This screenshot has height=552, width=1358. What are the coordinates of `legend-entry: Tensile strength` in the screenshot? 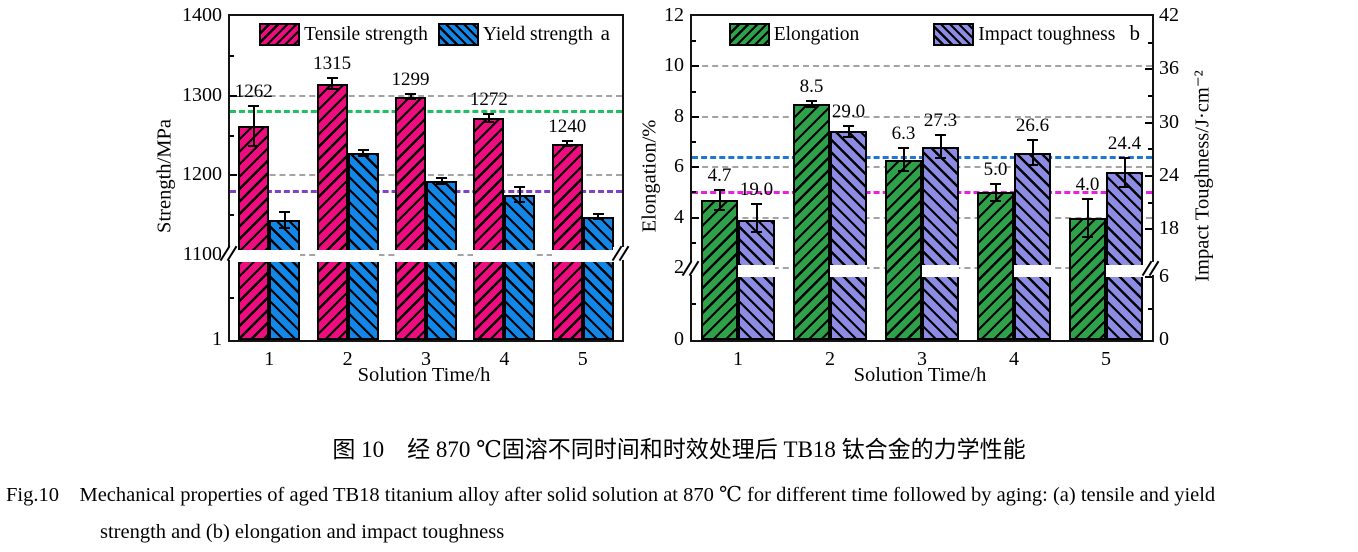 It's located at (343, 34).